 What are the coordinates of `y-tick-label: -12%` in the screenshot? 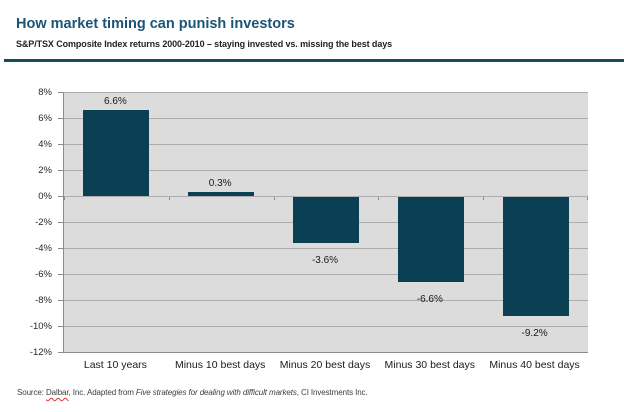 It's located at (40, 352).